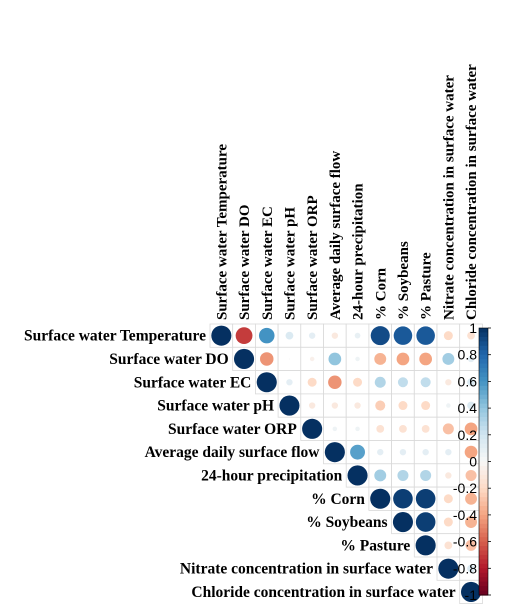 The image size is (505, 604). Describe the element at coordinates (448, 545) in the screenshot. I see `corr-circle-pct-pasture-vs-nitrate-concentration-in-surface-water` at that location.